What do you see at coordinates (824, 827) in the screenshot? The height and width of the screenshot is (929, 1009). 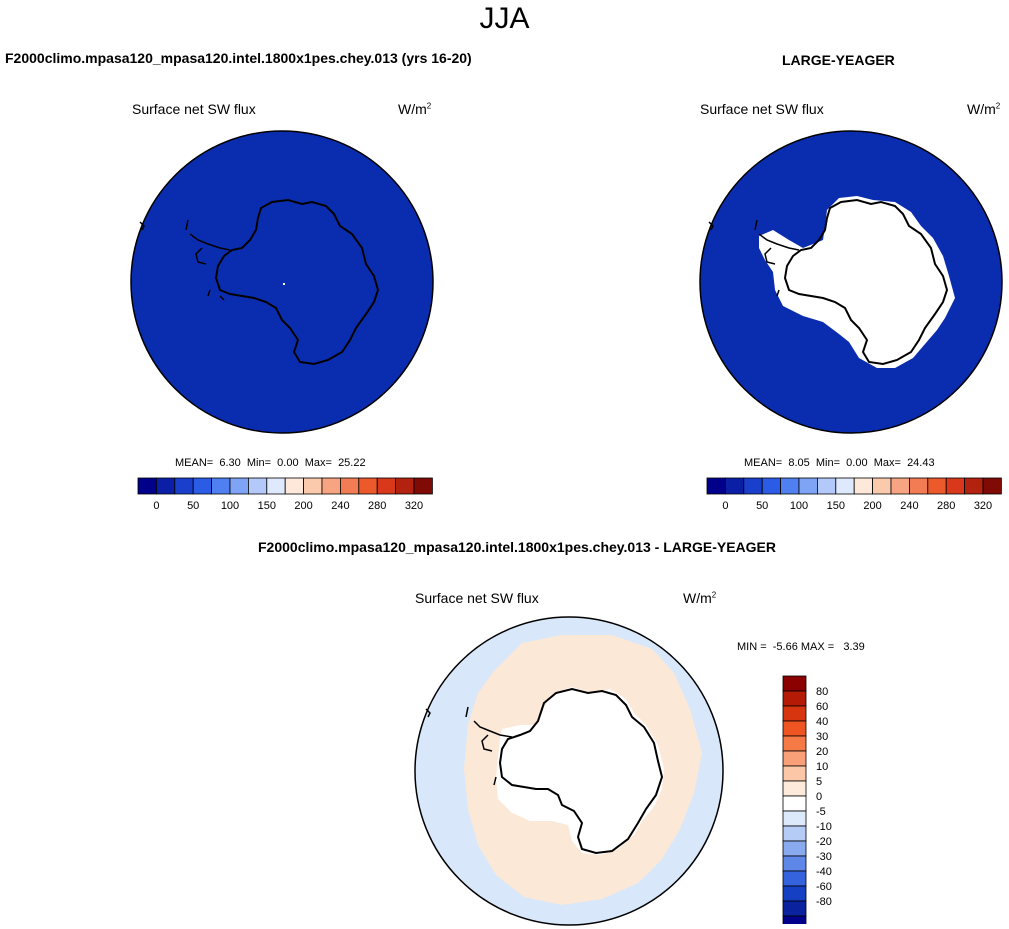 I see `colorbar-tick-label: -10` at bounding box center [824, 827].